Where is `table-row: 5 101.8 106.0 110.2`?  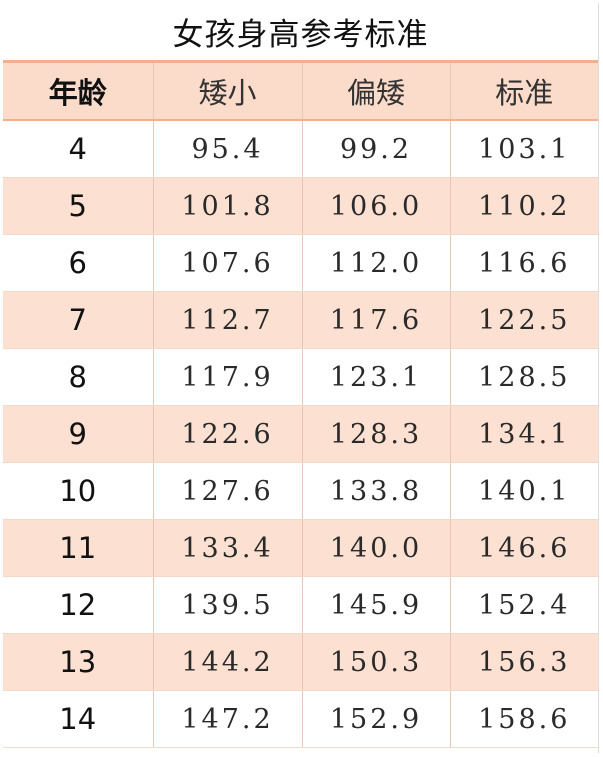 table-row: 5 101.8 106.0 110.2 is located at coordinates (300, 206).